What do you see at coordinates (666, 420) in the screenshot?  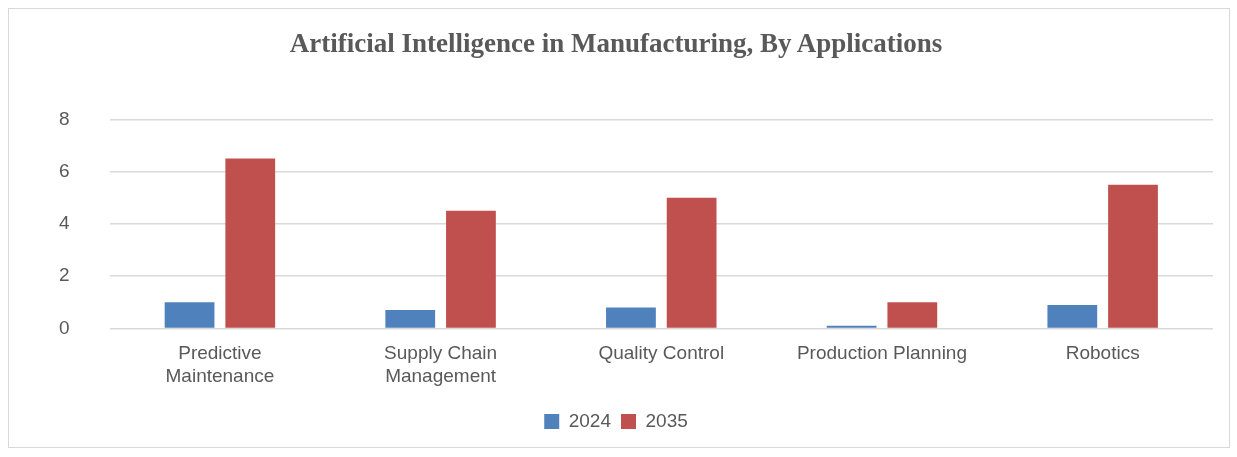 I see `legend-label: 2035` at bounding box center [666, 420].